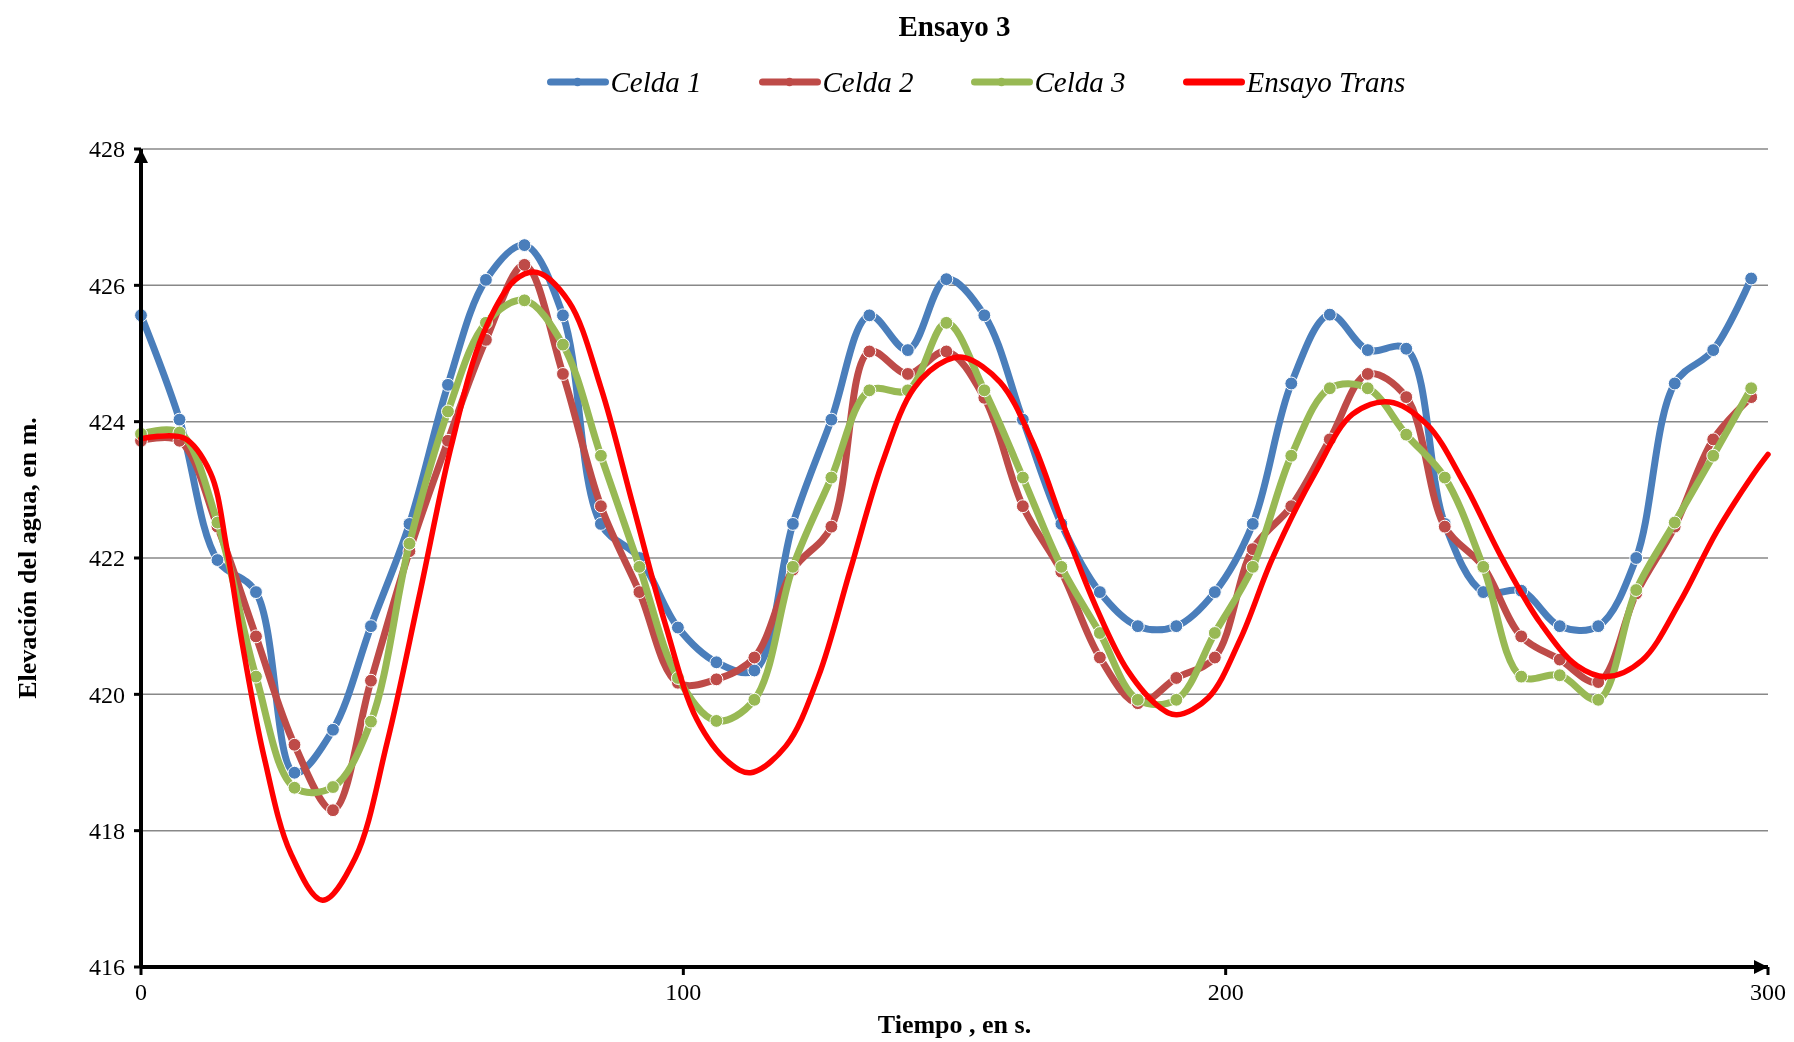 The width and height of the screenshot is (1794, 1042). I want to click on y-tick-label: 418, so click(107, 831).